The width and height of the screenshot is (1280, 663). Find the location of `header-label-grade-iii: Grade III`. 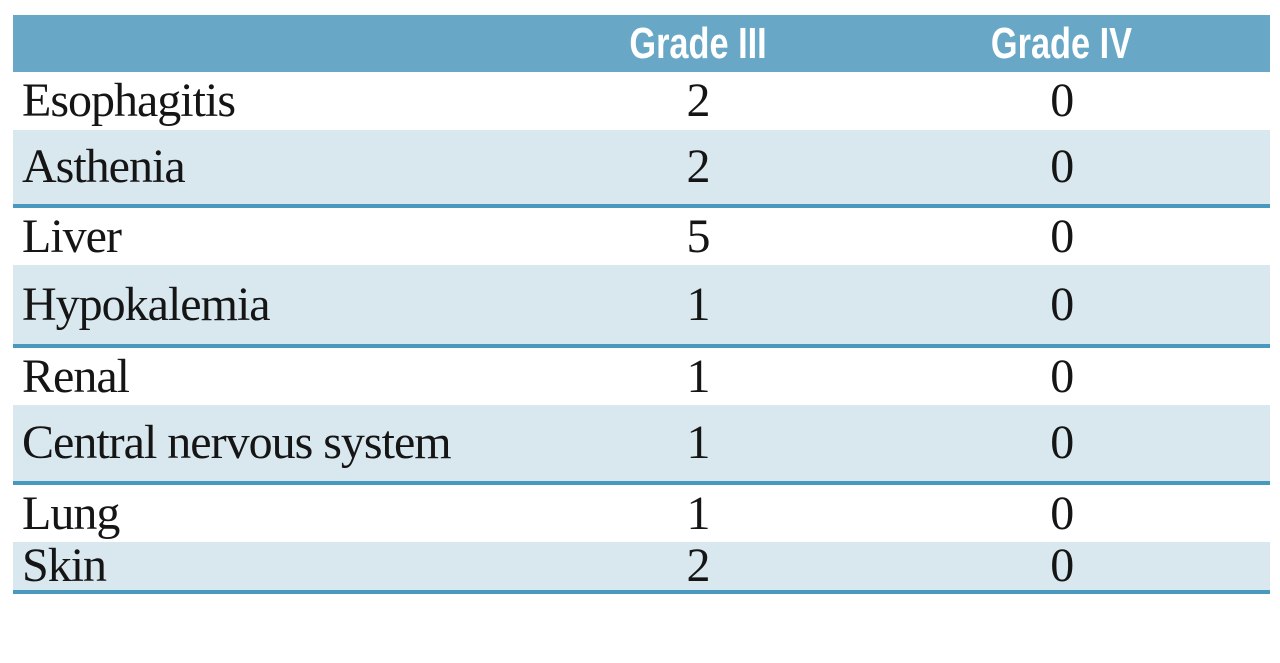

header-label-grade-iii: Grade III is located at coordinates (698, 43).